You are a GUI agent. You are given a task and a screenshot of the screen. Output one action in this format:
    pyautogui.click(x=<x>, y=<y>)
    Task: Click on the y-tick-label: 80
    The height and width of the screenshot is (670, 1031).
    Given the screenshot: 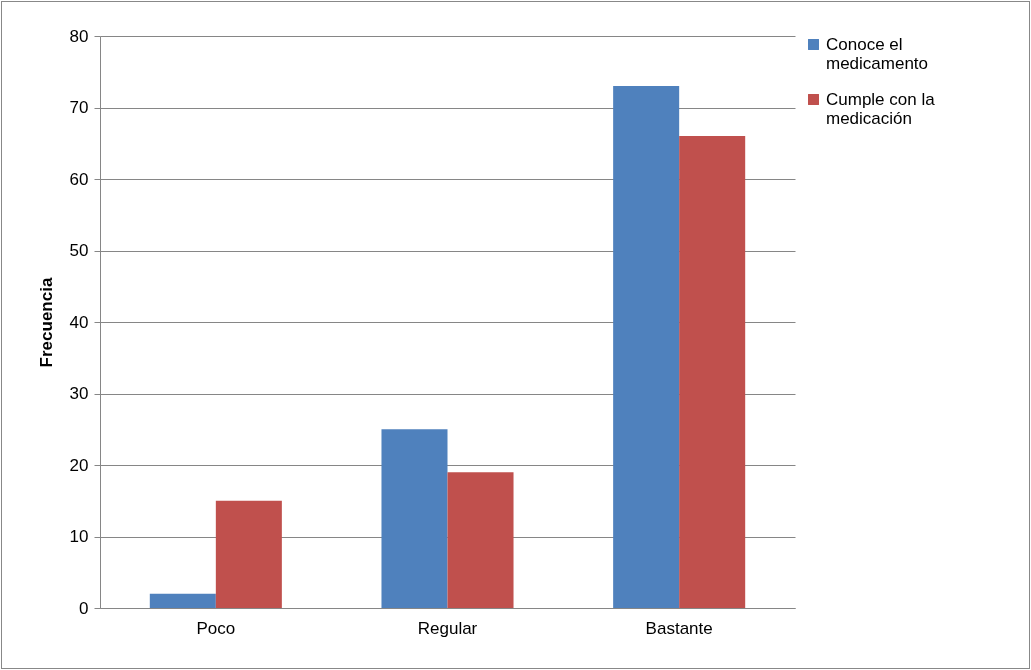 What is the action you would take?
    pyautogui.click(x=79, y=36)
    